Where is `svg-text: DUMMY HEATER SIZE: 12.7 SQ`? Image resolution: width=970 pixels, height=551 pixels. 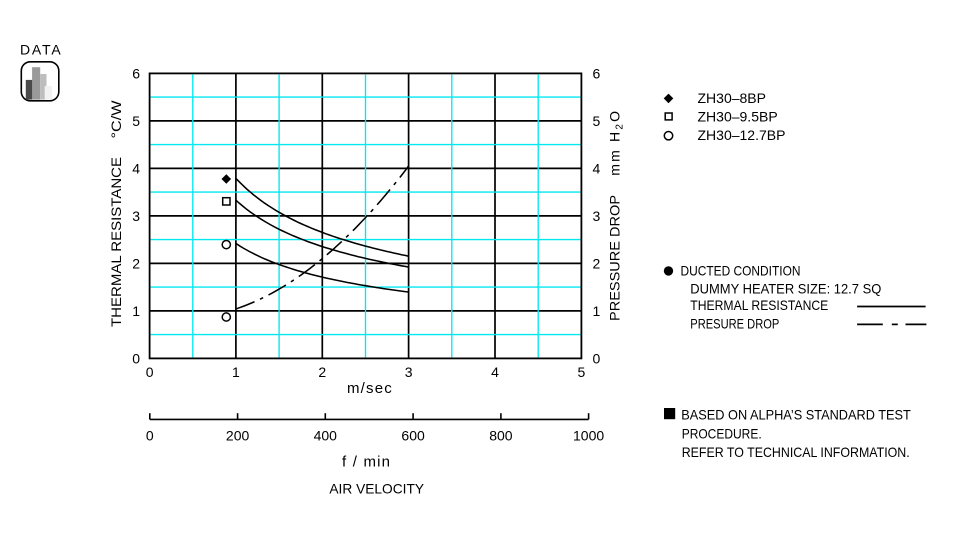
svg-text: DUMMY HEATER SIZE: 12.7 SQ is located at coordinates (785, 288).